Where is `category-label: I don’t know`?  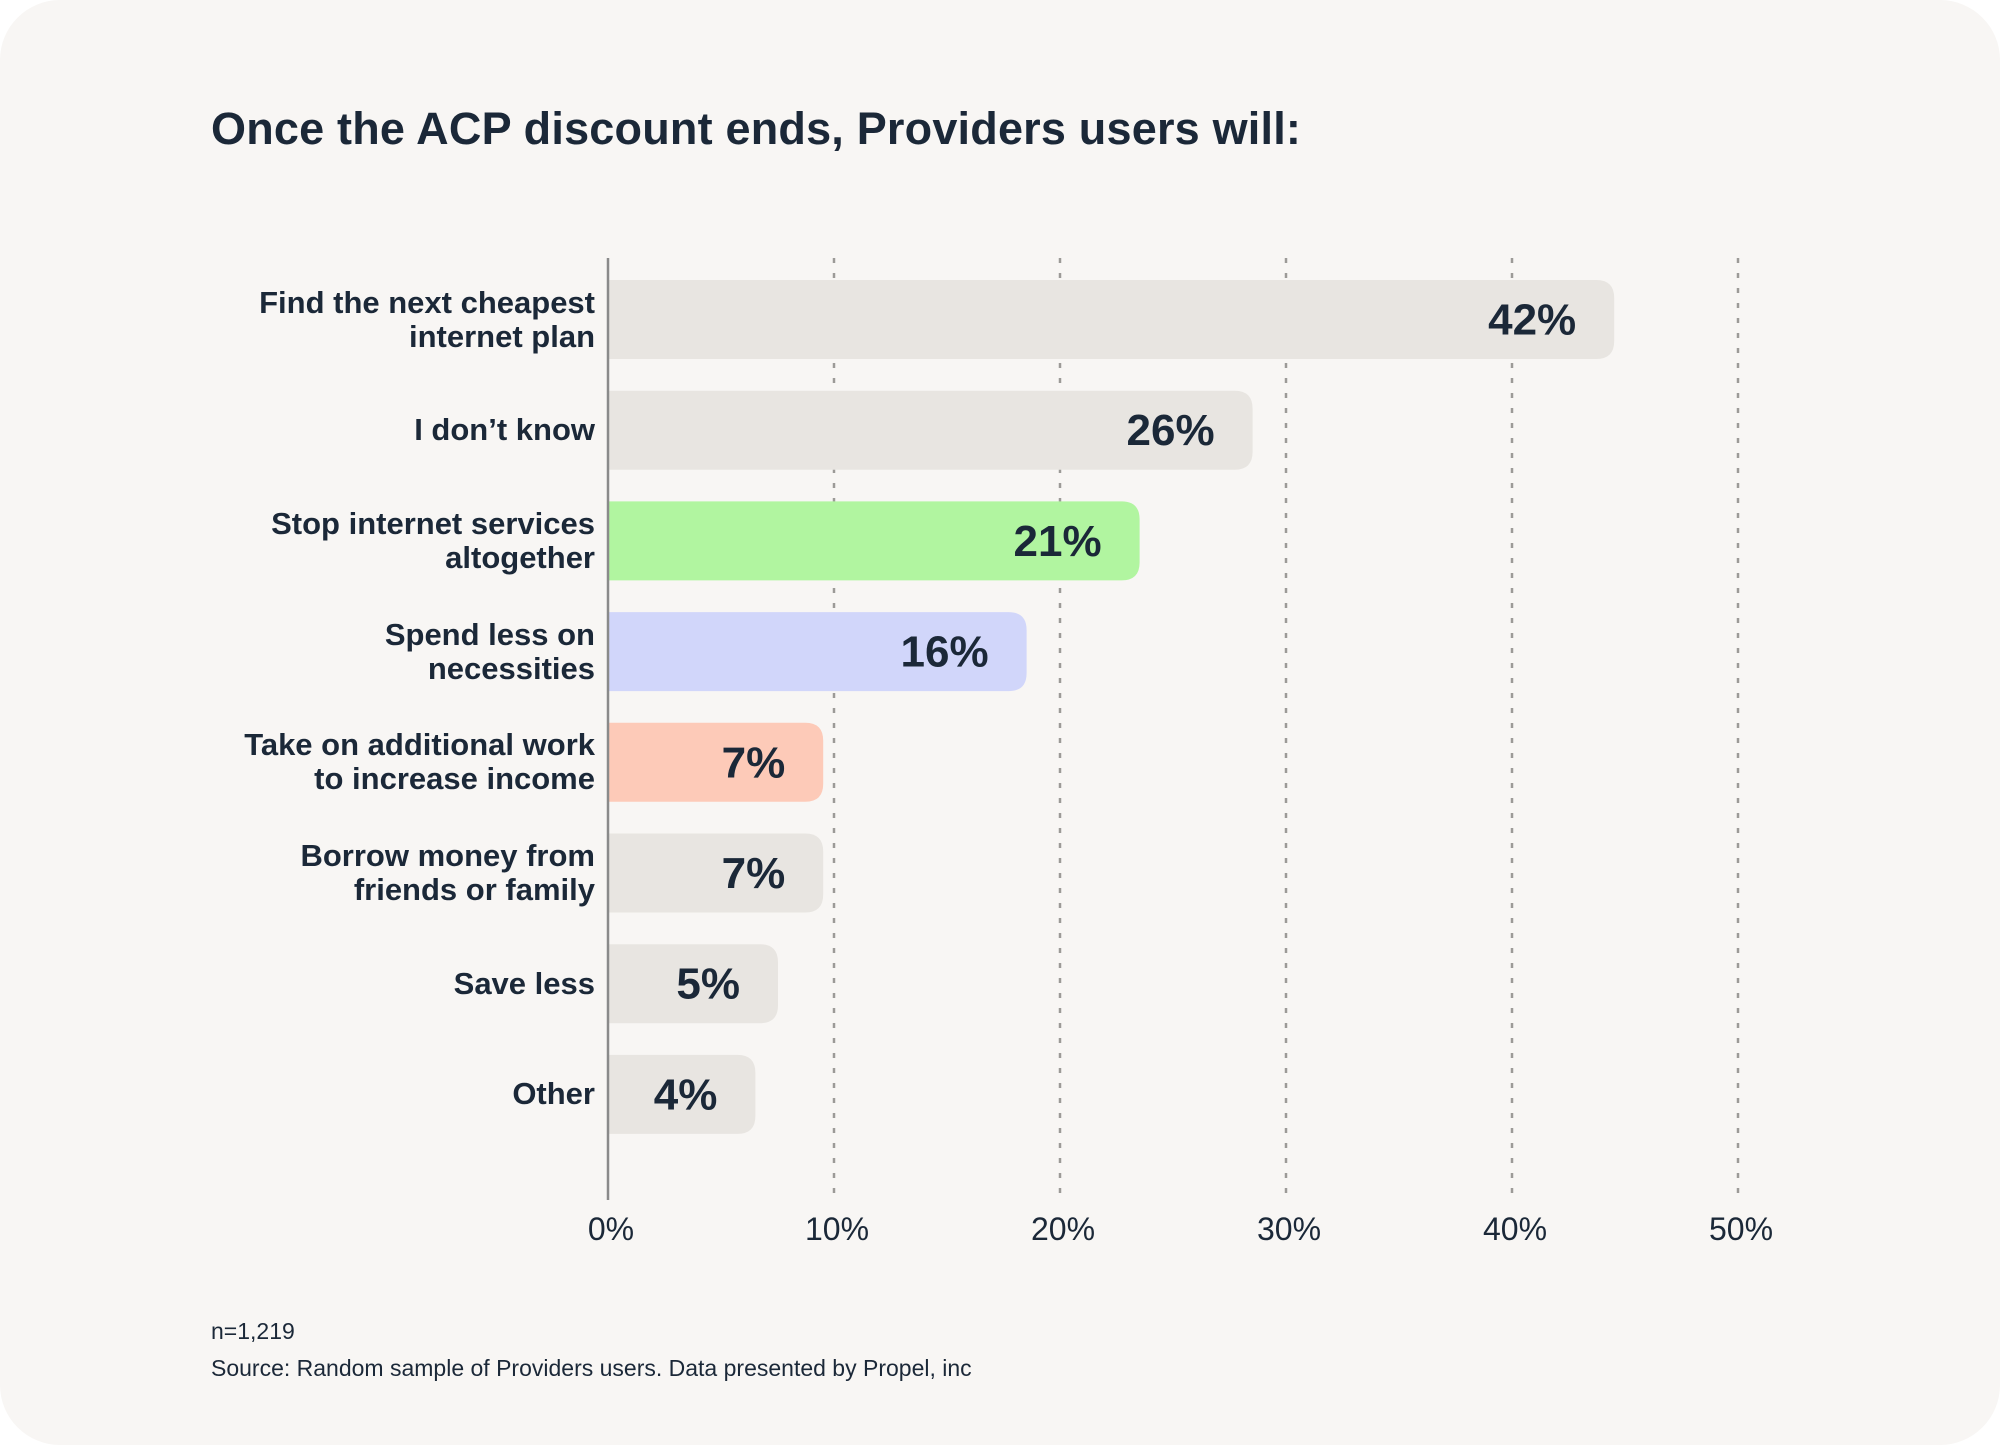
category-label: I don’t know is located at coordinates (385, 430).